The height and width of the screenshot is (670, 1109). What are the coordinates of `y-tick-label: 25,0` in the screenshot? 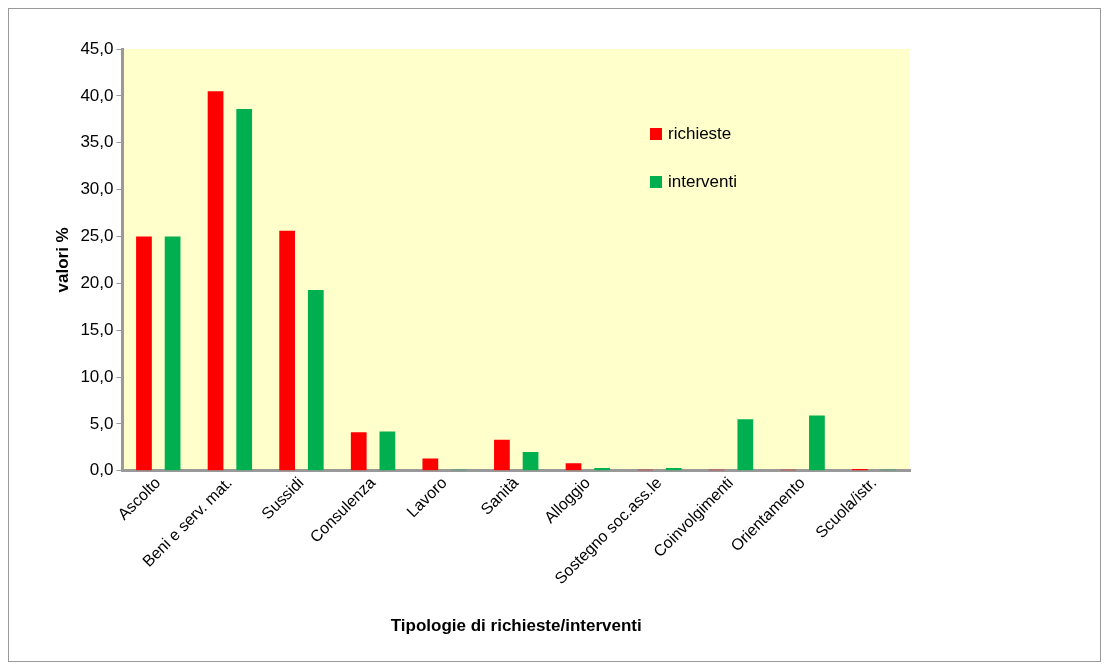 It's located at (97, 236).